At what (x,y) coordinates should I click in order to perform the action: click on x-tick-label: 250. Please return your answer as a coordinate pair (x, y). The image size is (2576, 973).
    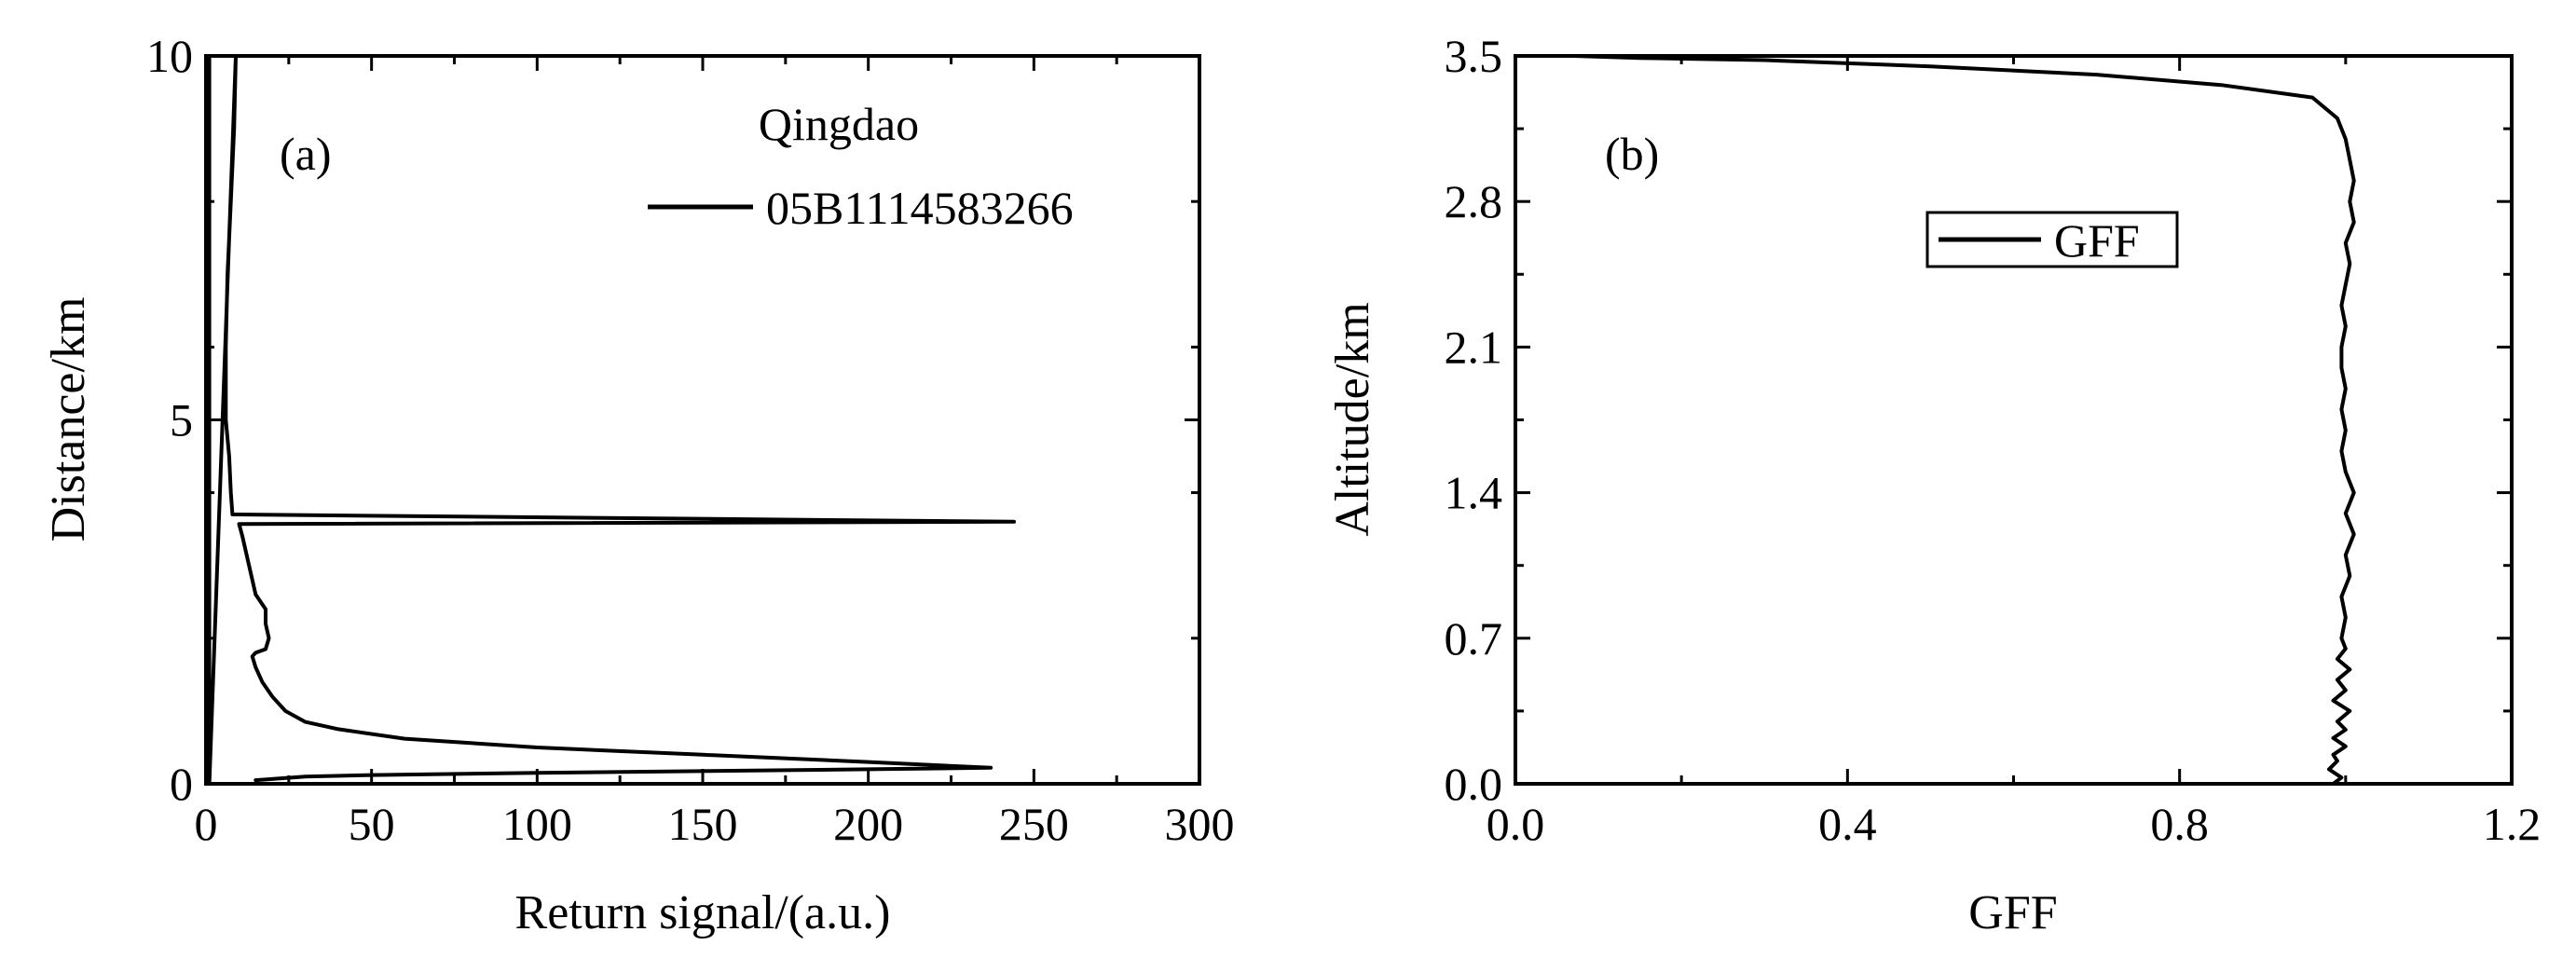
    Looking at the image, I should click on (1034, 824).